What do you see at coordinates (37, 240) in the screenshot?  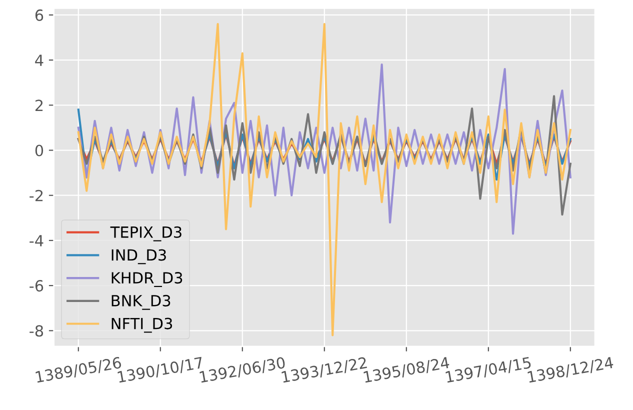 I see `y-tick-label: -4` at bounding box center [37, 240].